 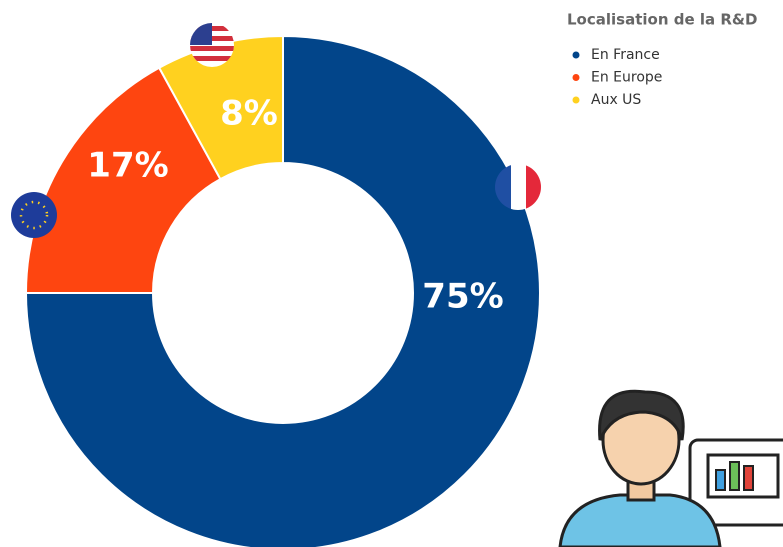 I want to click on france-flag, so click(x=518, y=187).